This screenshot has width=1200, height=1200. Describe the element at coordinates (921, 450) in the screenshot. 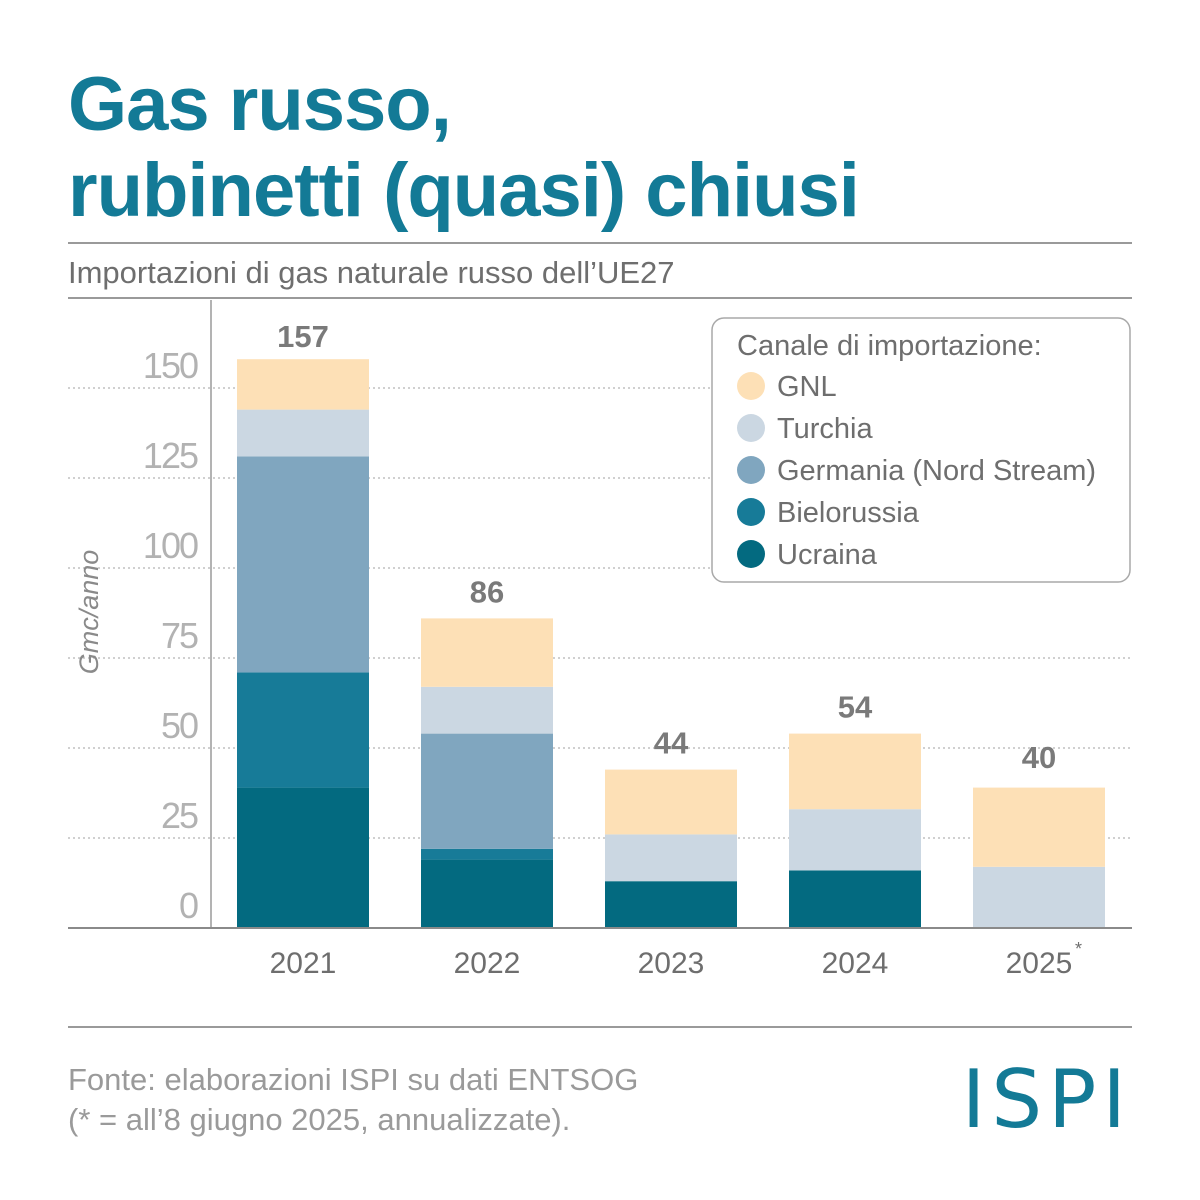

I see `legend-box` at that location.